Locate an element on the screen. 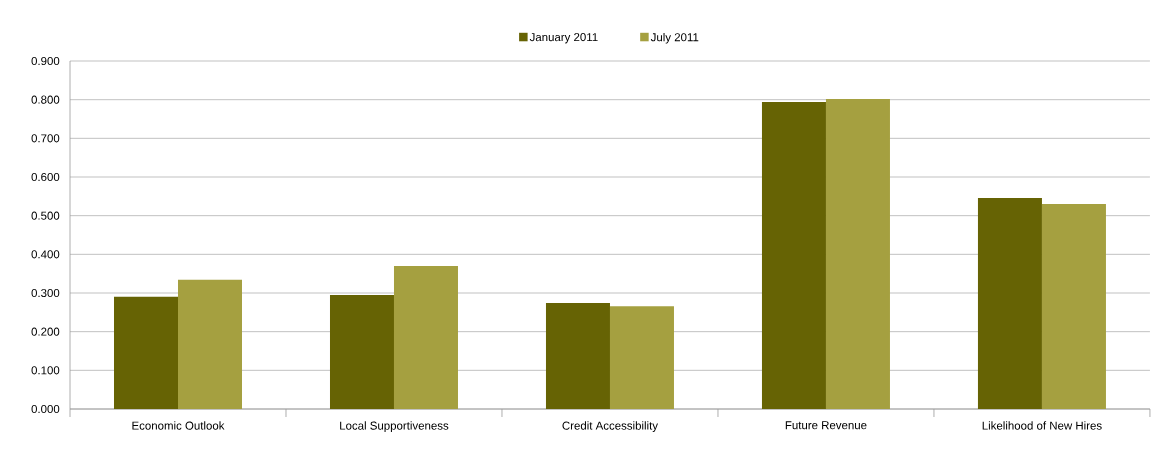  legend-label: July 2011 is located at coordinates (674, 38).